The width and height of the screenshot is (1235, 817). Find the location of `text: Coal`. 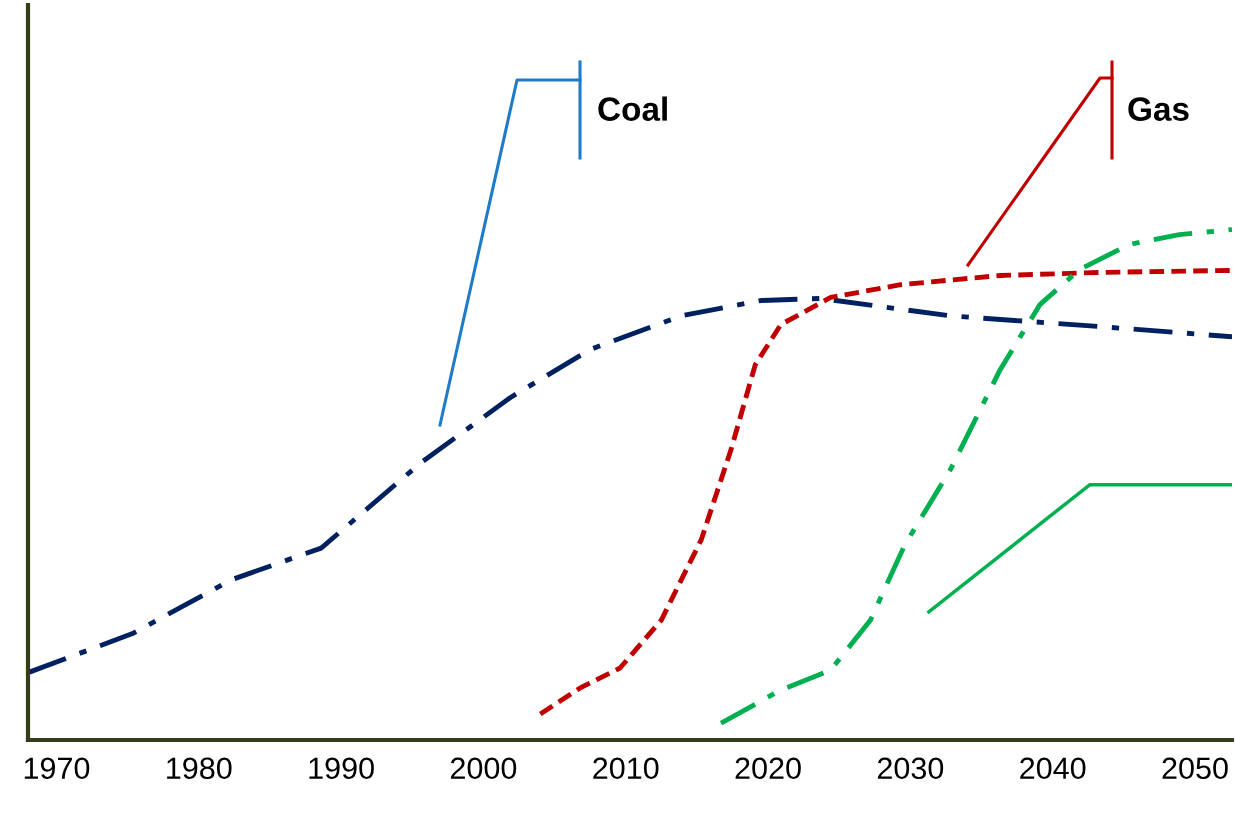

text: Coal is located at coordinates (632, 108).